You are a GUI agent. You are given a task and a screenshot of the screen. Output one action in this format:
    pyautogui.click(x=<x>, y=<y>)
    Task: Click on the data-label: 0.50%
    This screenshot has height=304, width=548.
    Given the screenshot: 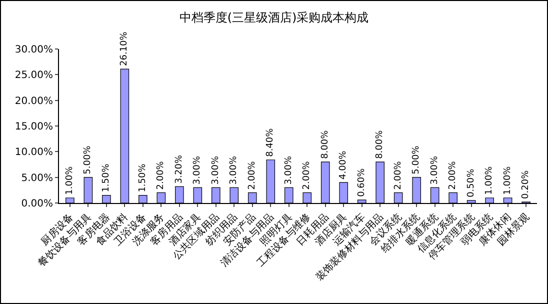 What is the action you would take?
    pyautogui.click(x=471, y=183)
    